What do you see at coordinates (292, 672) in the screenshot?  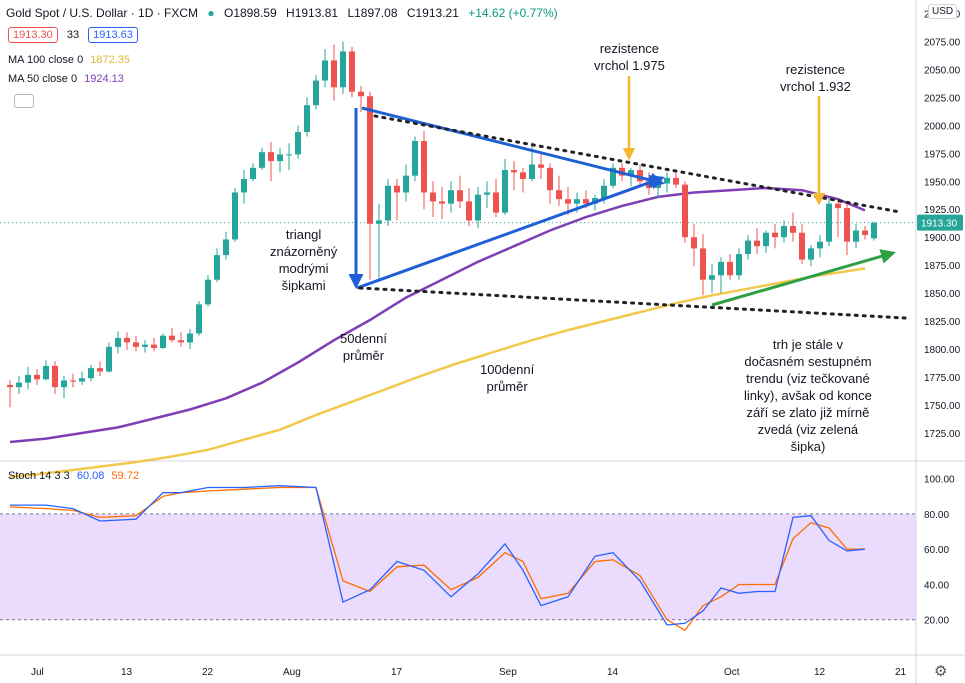 I see `x-tick-label: Aug` at bounding box center [292, 672].